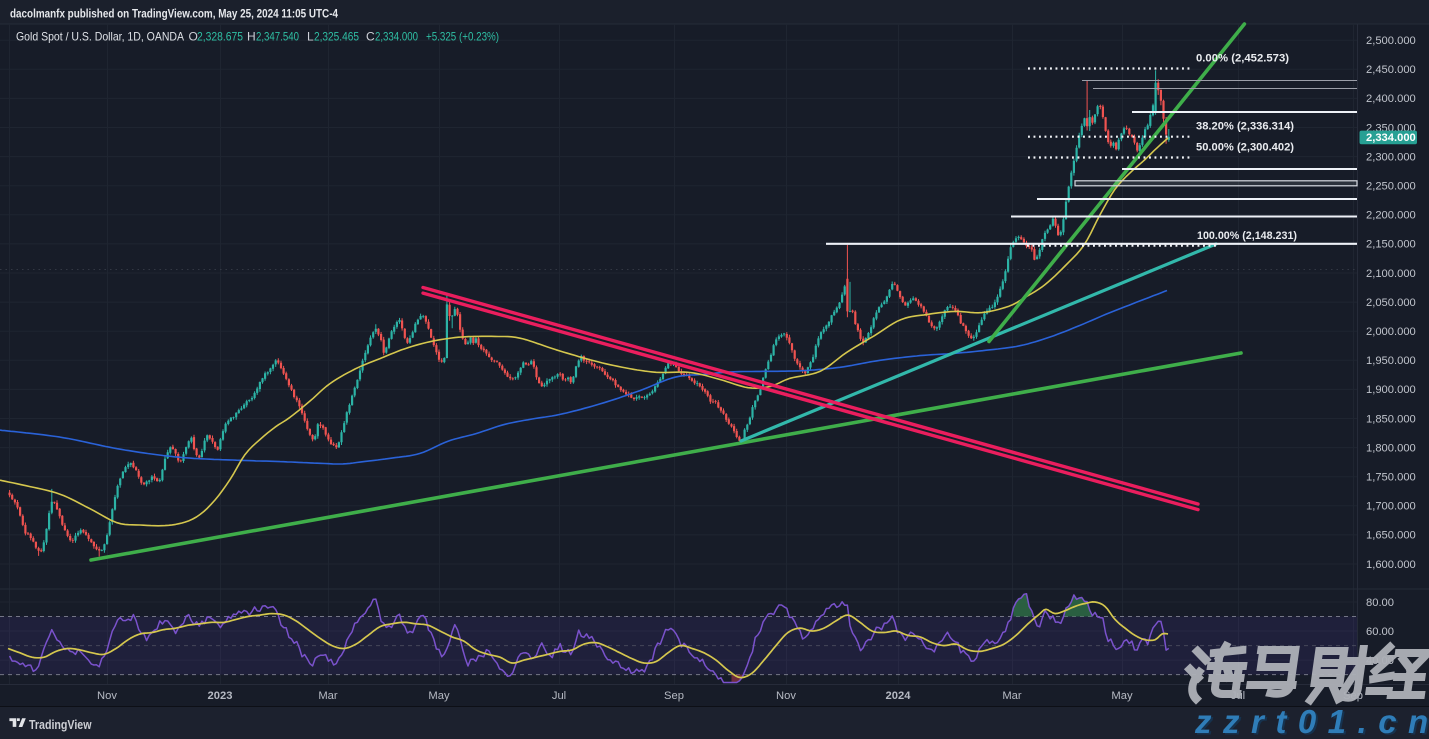 The height and width of the screenshot is (739, 1429). I want to click on svg-text: 2,250.000, so click(1391, 187).